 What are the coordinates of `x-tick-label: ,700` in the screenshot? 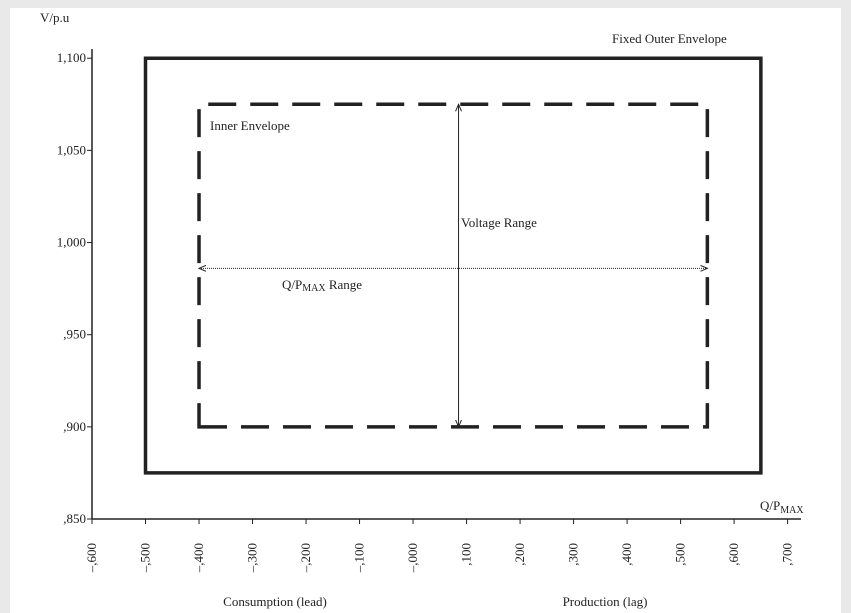 It's located at (787, 554).